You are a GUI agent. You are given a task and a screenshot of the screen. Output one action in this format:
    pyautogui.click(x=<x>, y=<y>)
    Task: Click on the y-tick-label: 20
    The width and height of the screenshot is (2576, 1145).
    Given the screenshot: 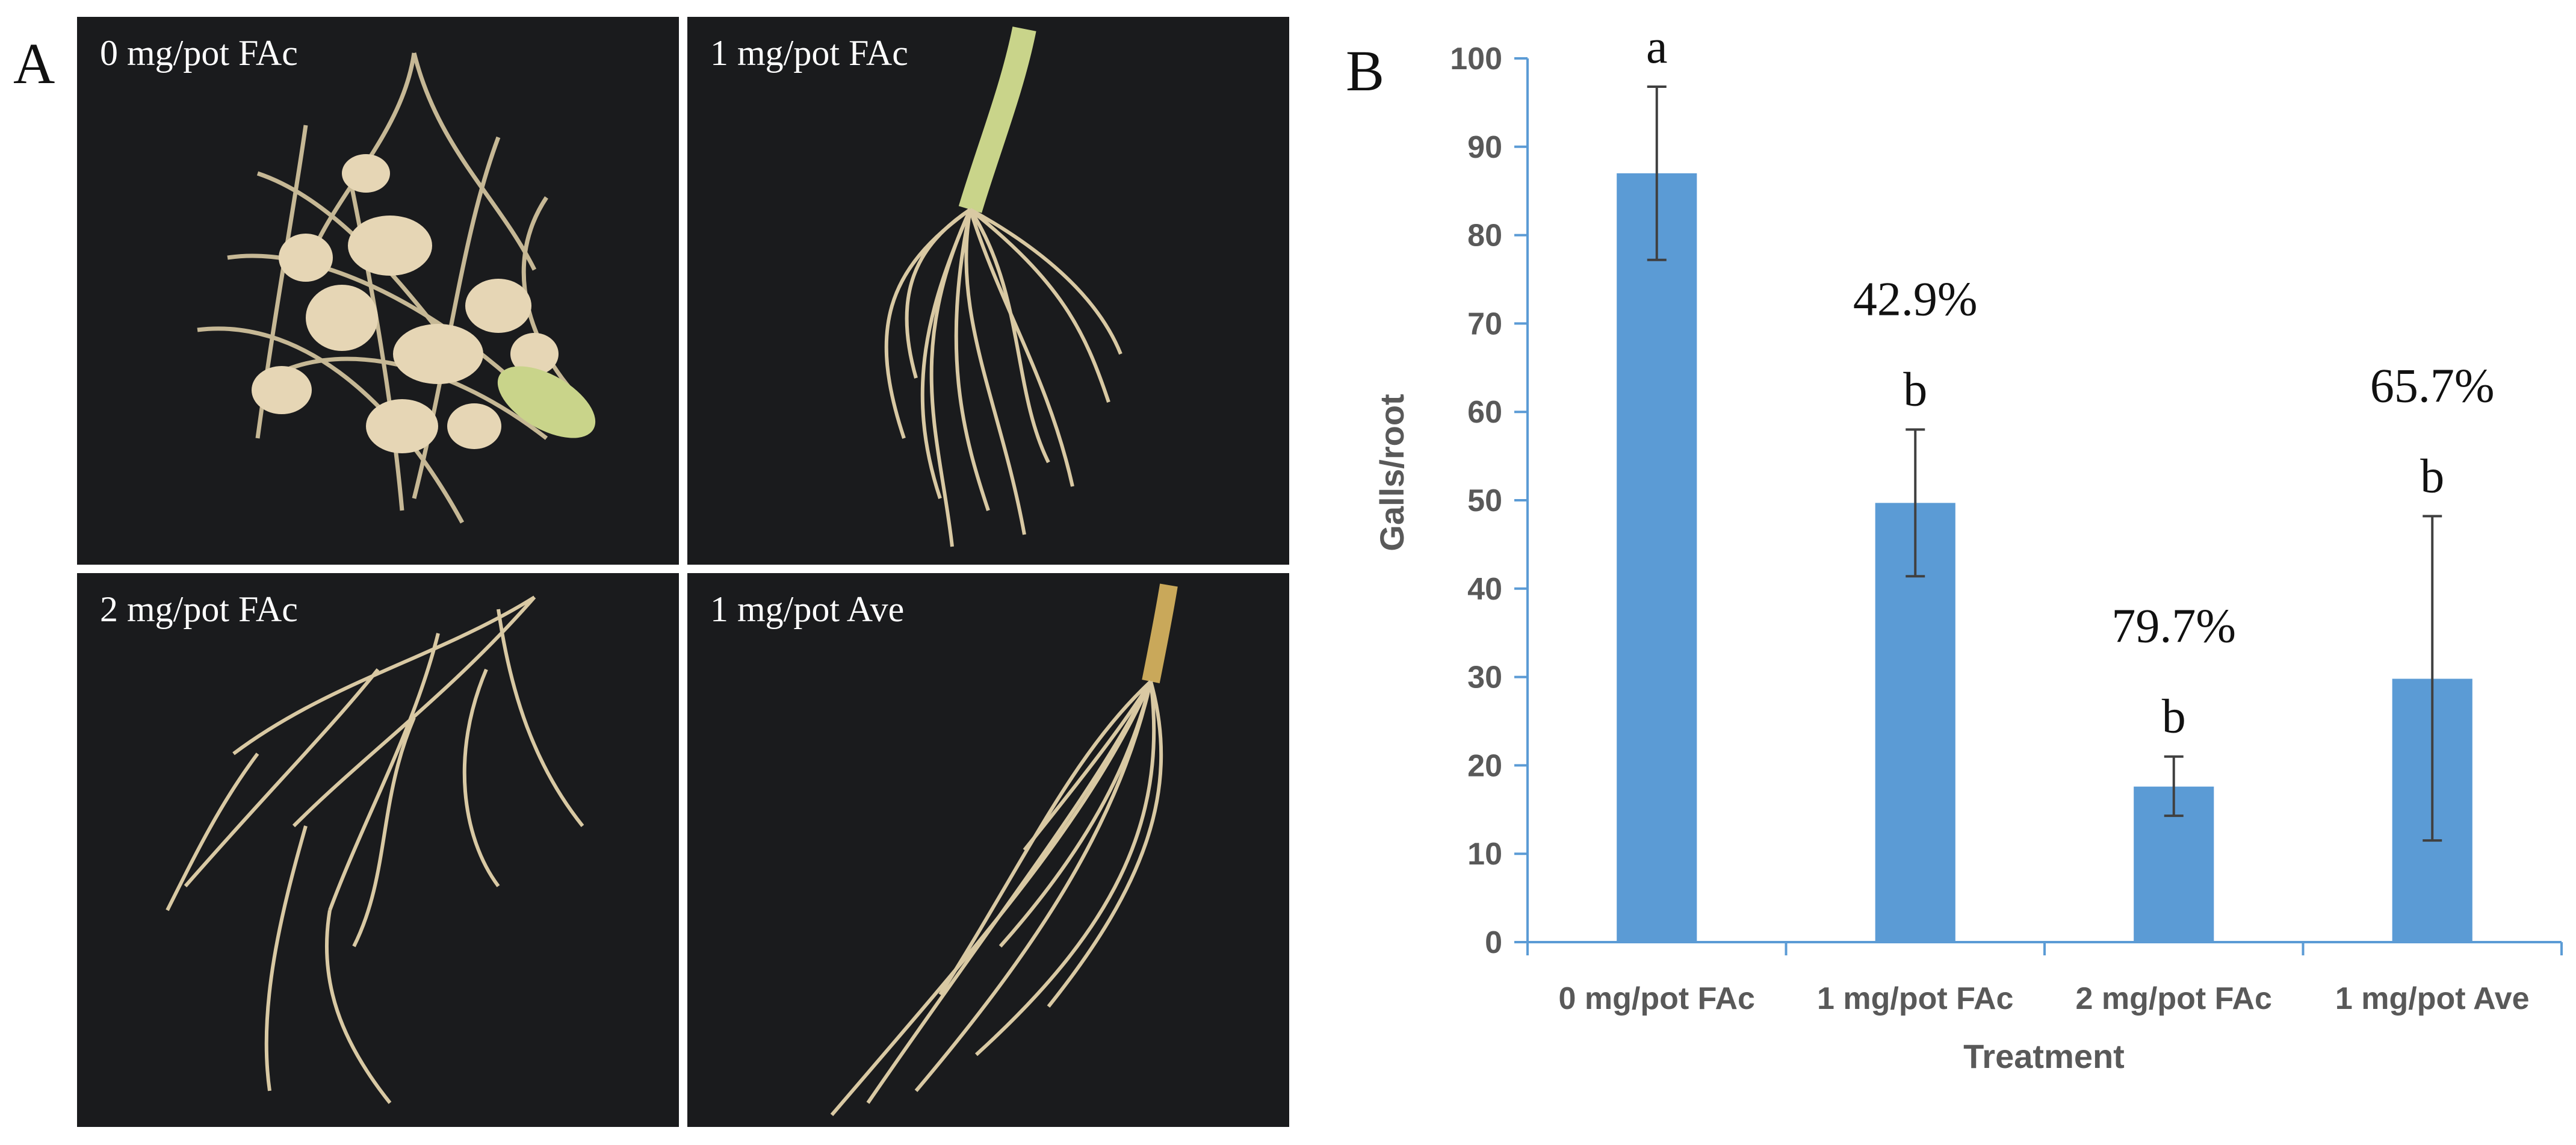 What is the action you would take?
    pyautogui.click(x=1484, y=765)
    